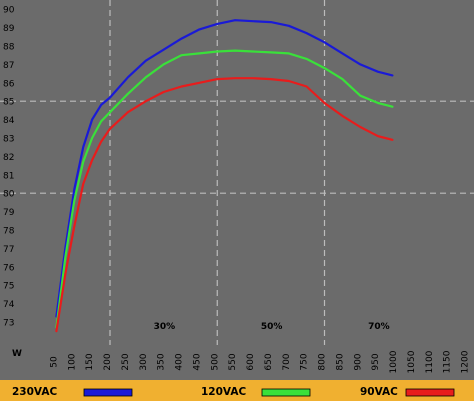  What do you see at coordinates (394, 361) in the screenshot?
I see `x-tick-label: 1000` at bounding box center [394, 361].